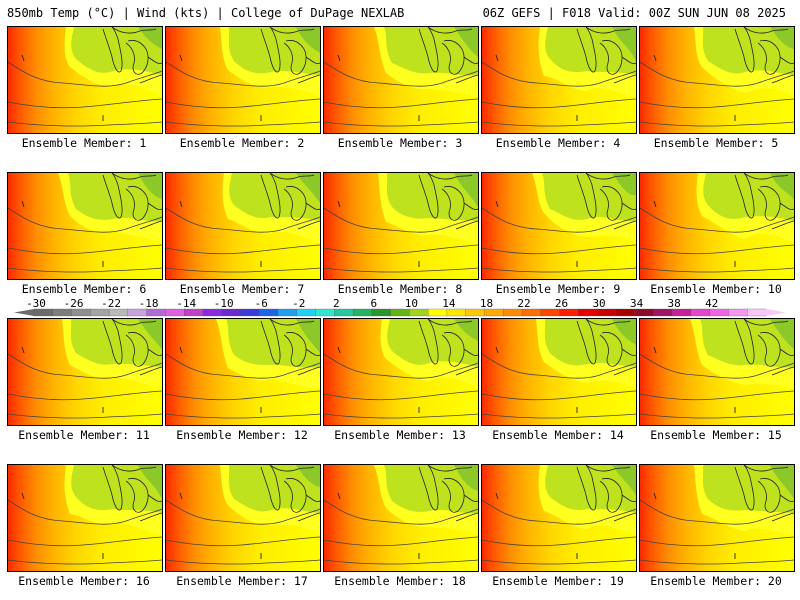 The height and width of the screenshot is (600, 800). Describe the element at coordinates (400, 435) in the screenshot. I see `ensemble-member-label: Ensemble Member: 13` at that location.